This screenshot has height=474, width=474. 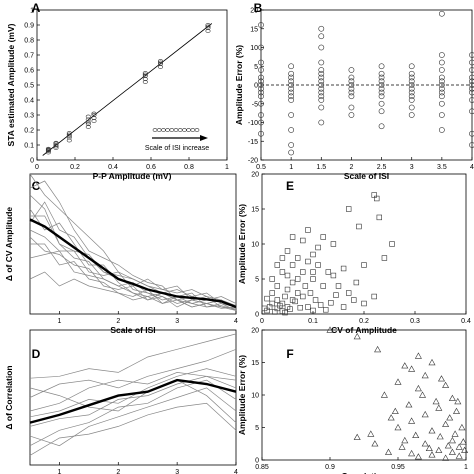 What do you see at coordinates (177, 148) in the screenshot?
I see `annotation-text: Scale of ISI increase` at bounding box center [177, 148].